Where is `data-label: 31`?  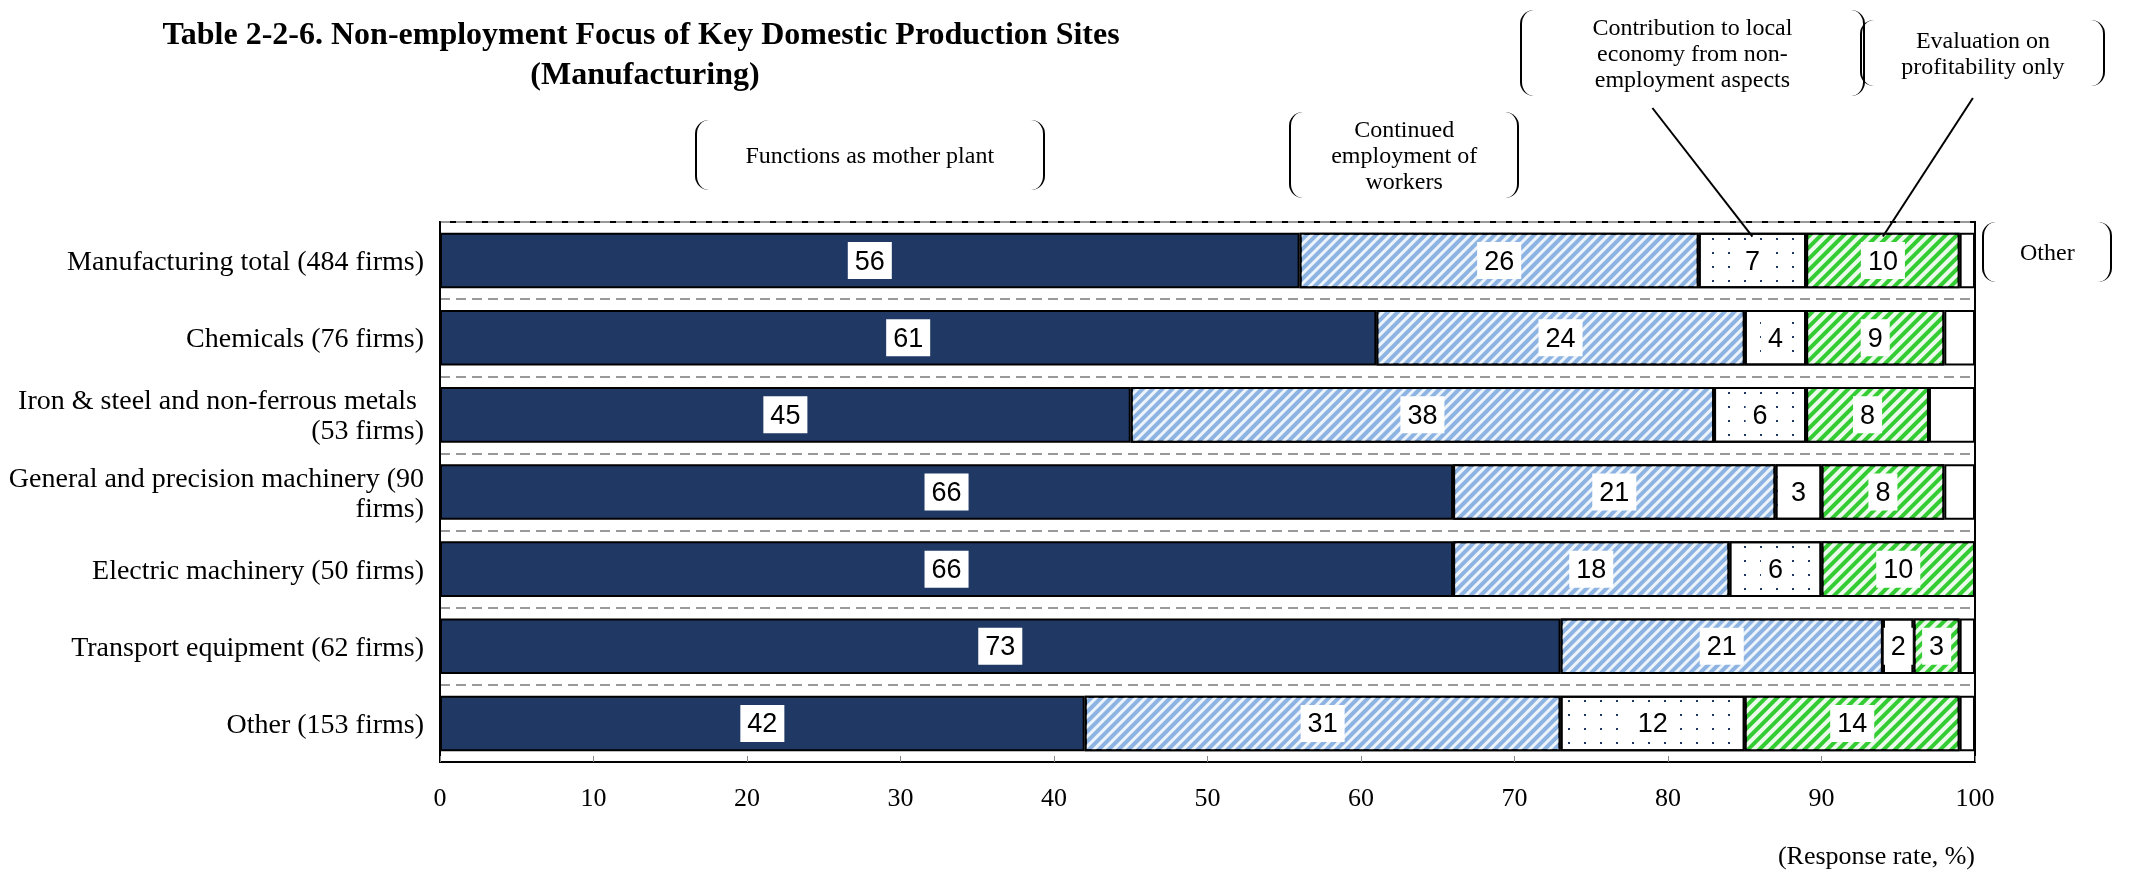 data-label: 31 is located at coordinates (1322, 723).